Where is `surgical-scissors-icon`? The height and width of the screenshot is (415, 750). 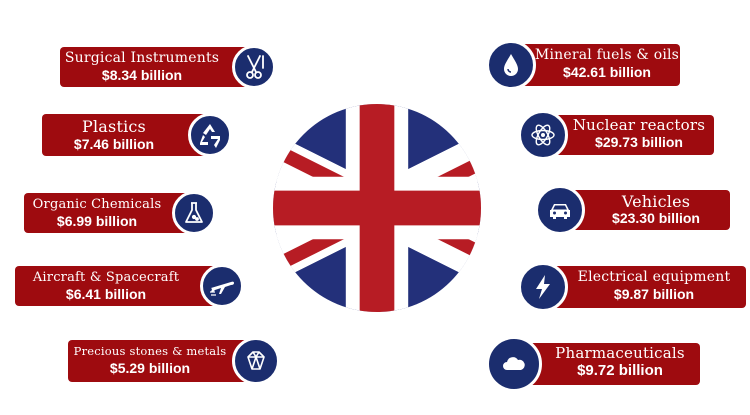 surgical-scissors-icon is located at coordinates (254, 67).